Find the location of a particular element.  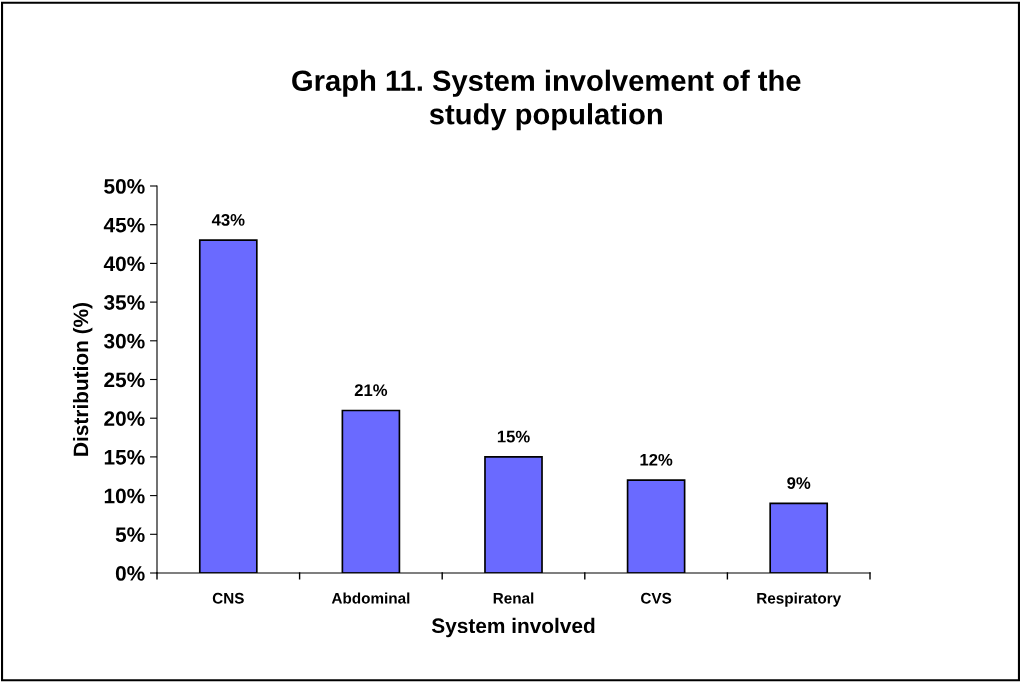

data-label: 9% is located at coordinates (799, 483).